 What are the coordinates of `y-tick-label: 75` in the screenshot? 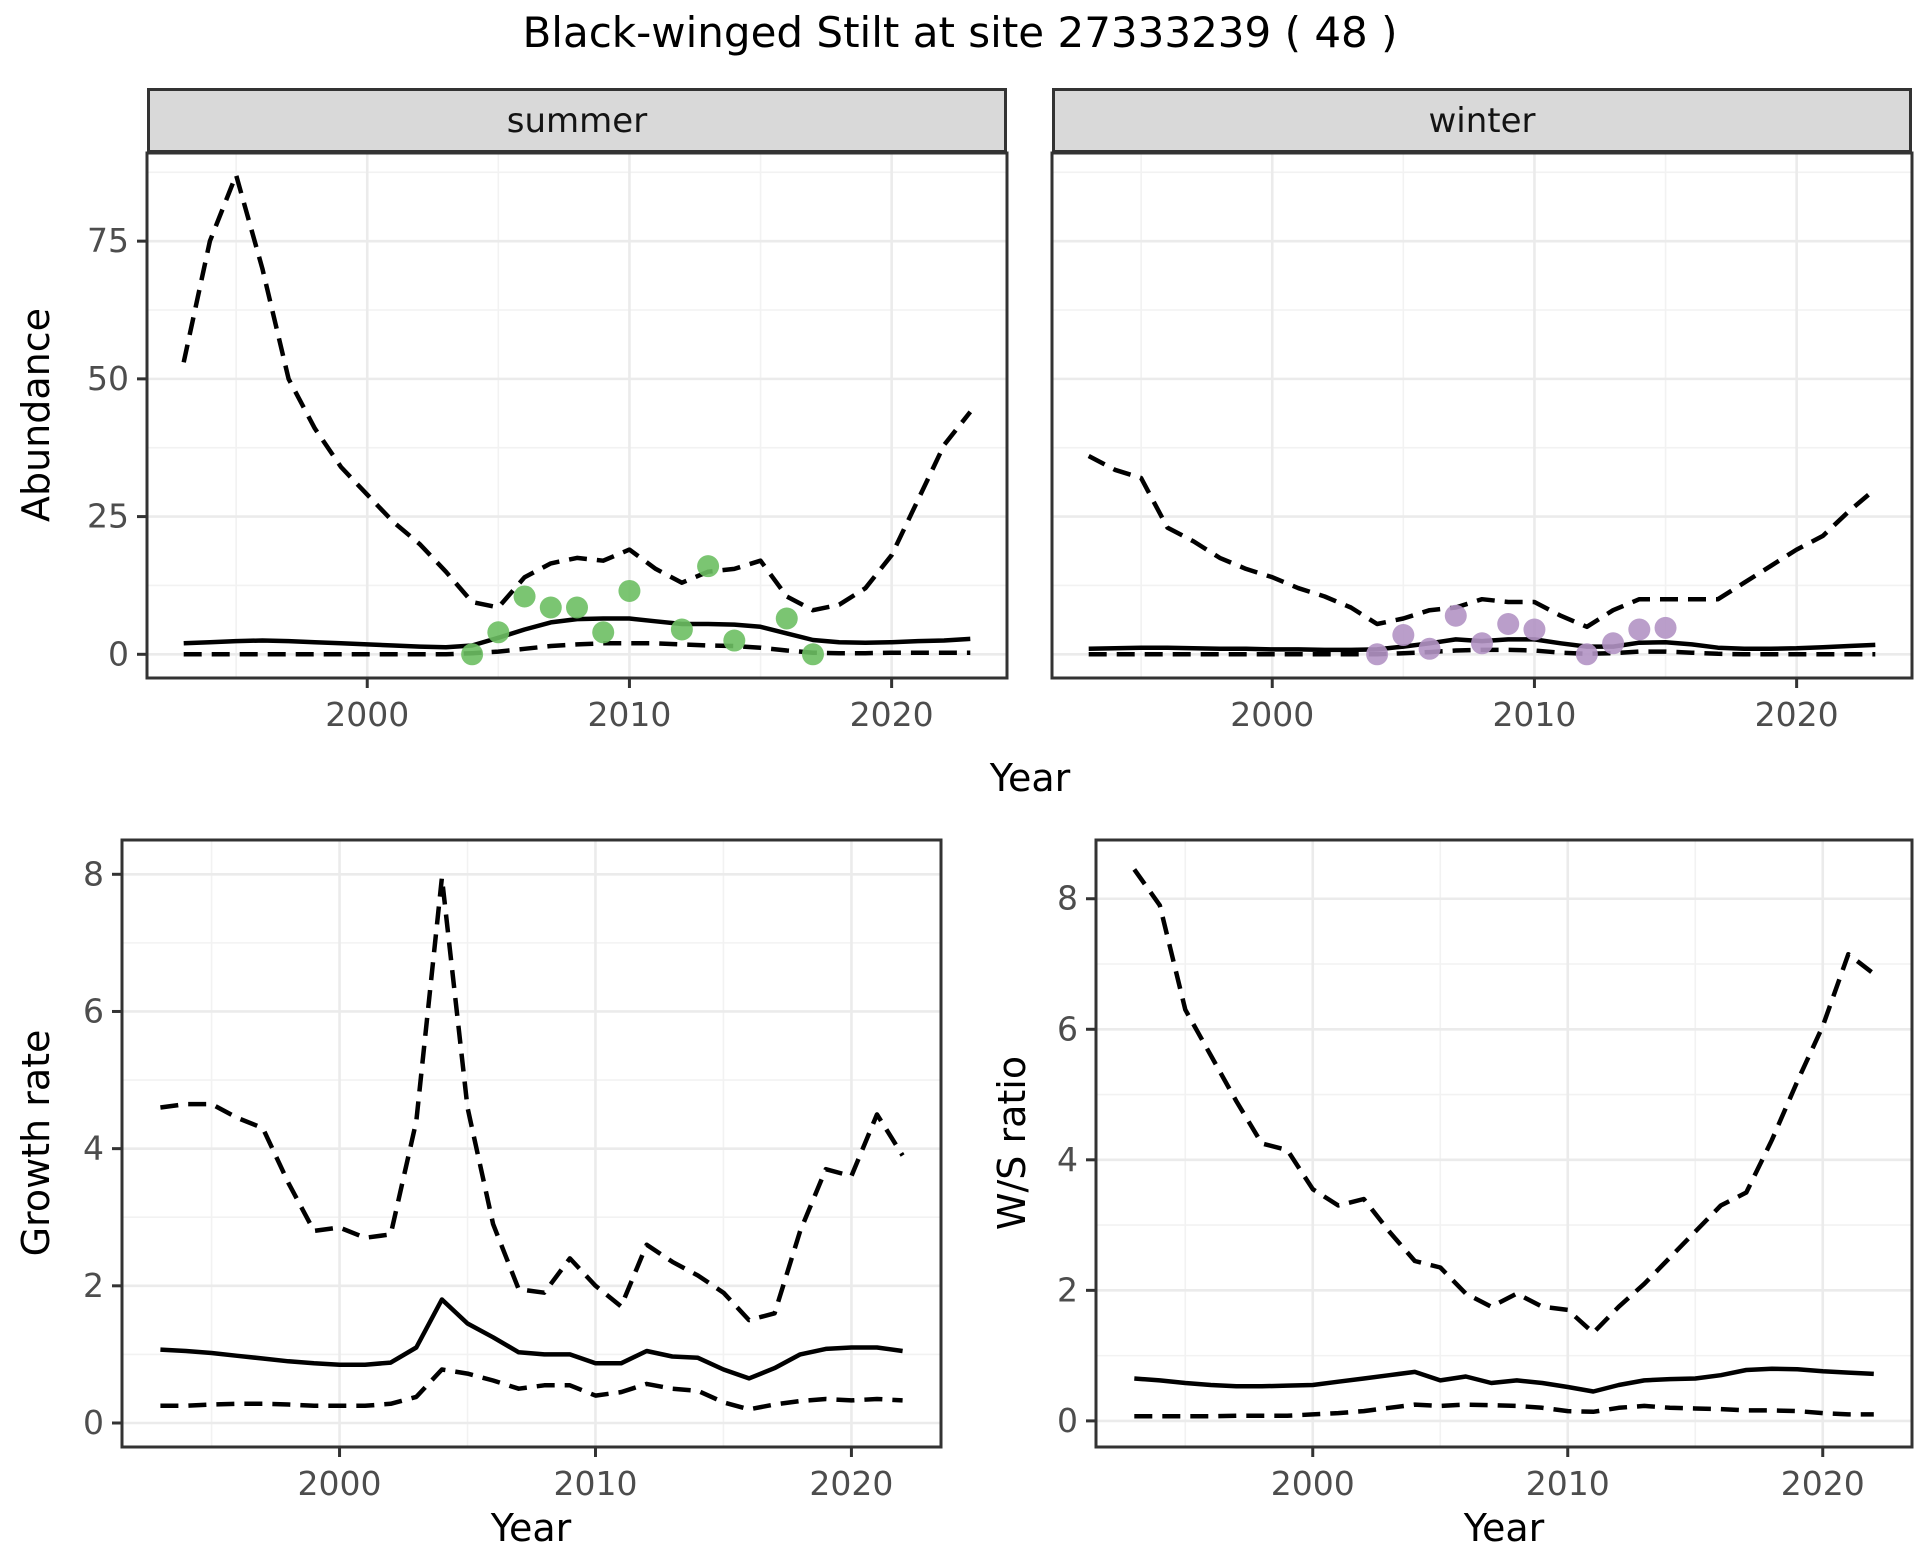 It's located at (108, 240).